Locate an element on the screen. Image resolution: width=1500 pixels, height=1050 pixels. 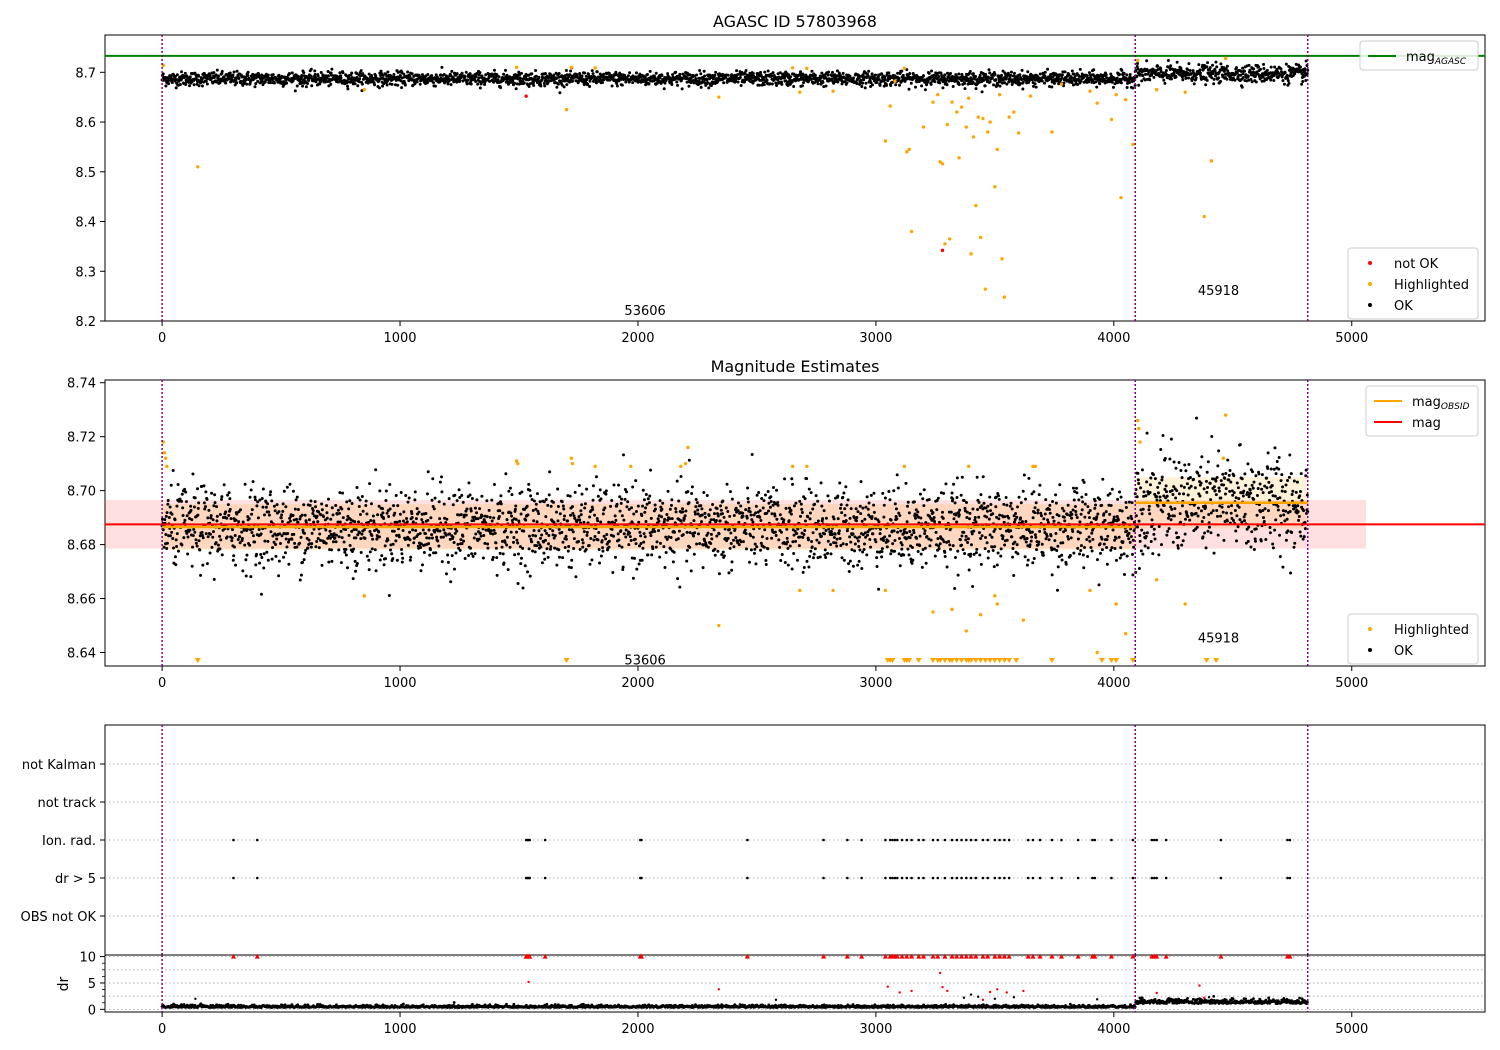
y-tick-label: 8.2 is located at coordinates (85, 322).